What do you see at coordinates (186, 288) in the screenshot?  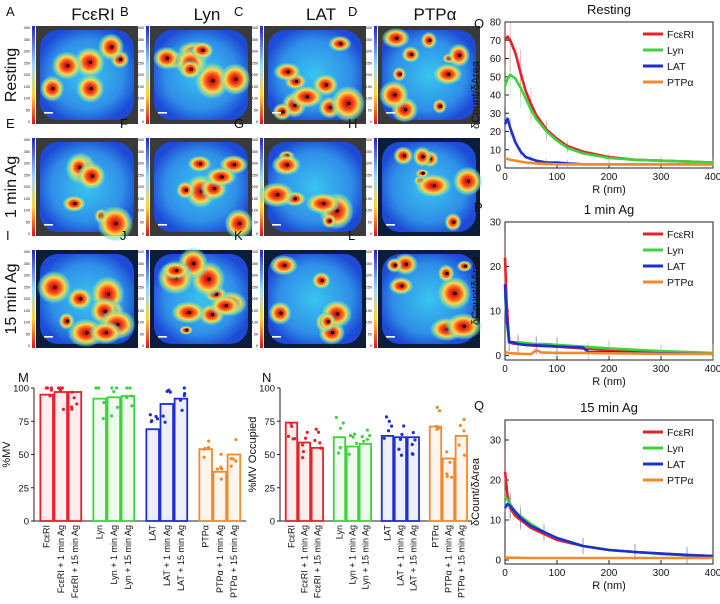 I see `heatmap-panel-j: J 400 350 300 250 200 150 100 50 0` at bounding box center [186, 288].